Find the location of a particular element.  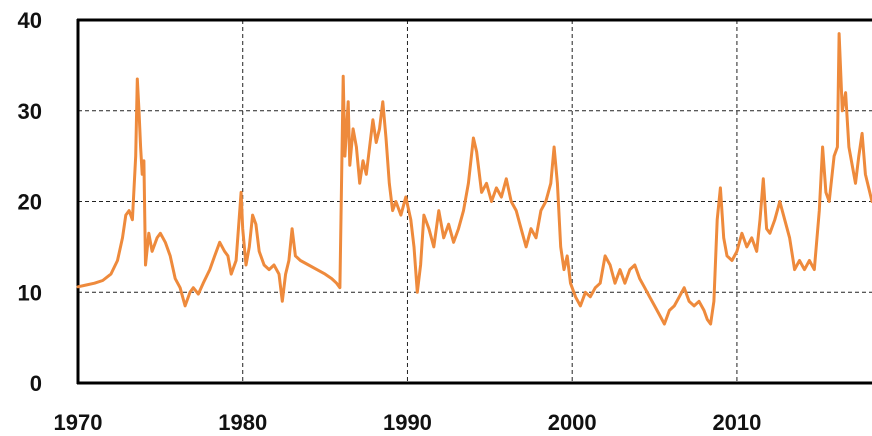

y-tick-label: 30 is located at coordinates (30, 111).